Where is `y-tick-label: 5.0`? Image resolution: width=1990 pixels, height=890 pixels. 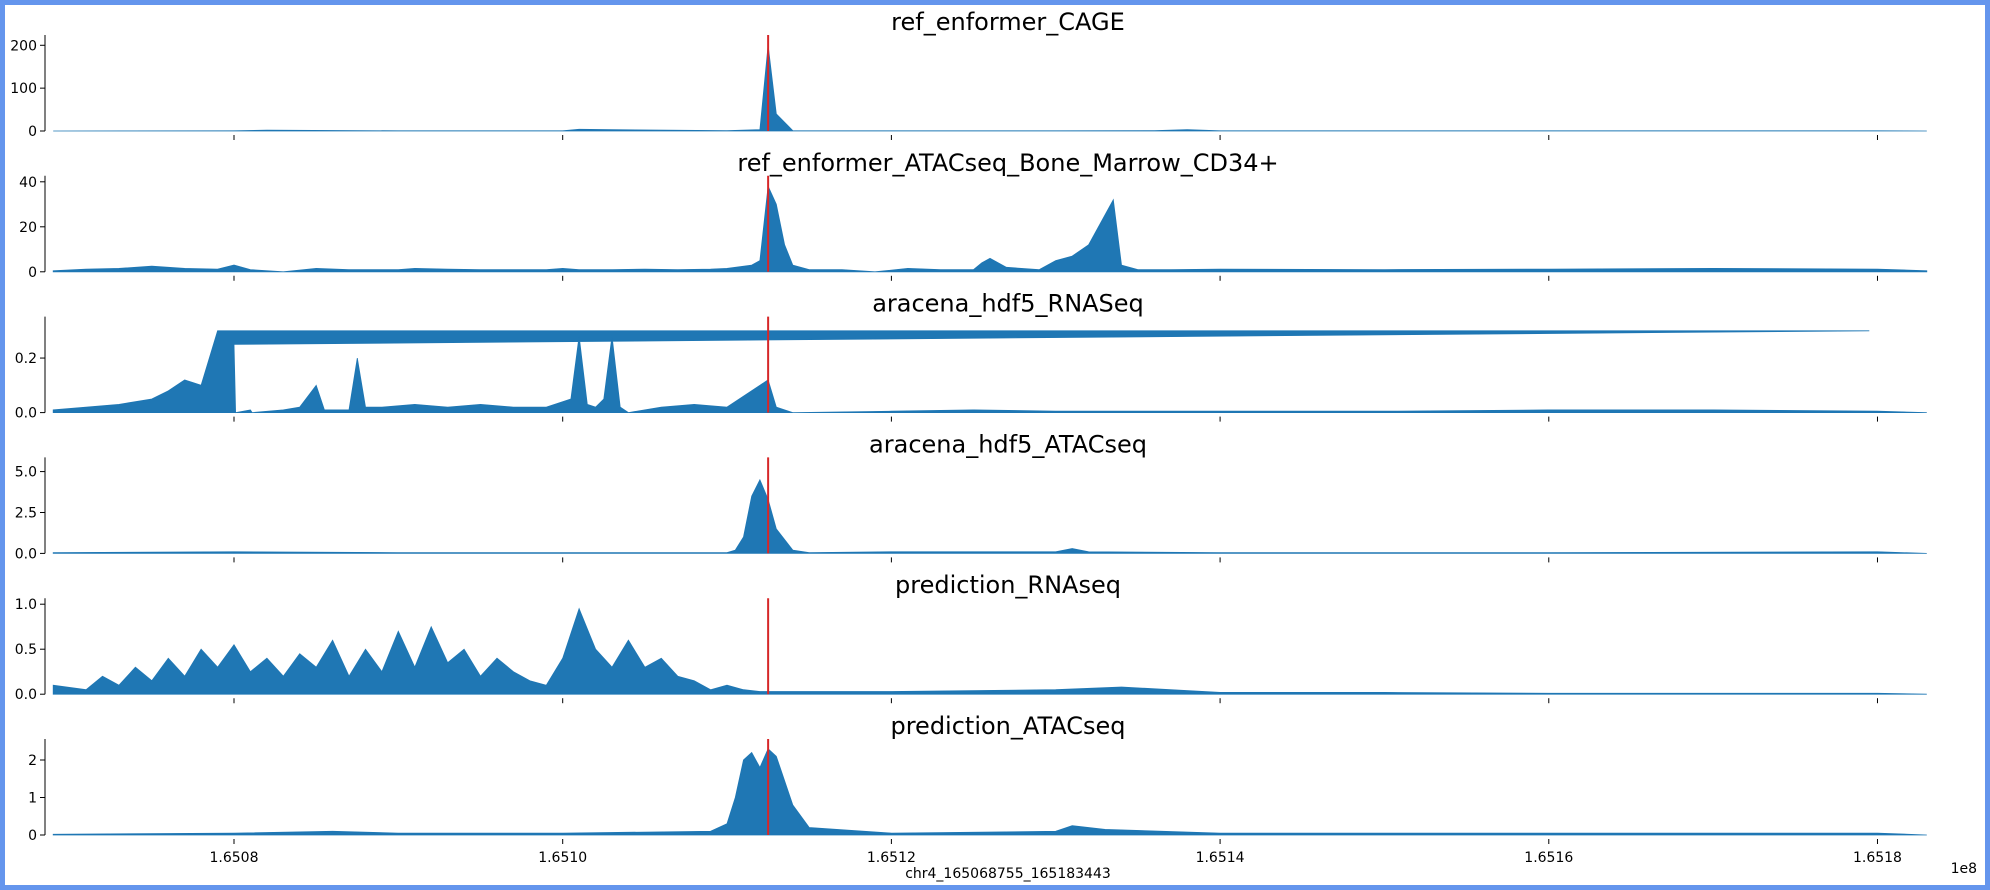
y-tick-label: 5.0 is located at coordinates (26, 473).